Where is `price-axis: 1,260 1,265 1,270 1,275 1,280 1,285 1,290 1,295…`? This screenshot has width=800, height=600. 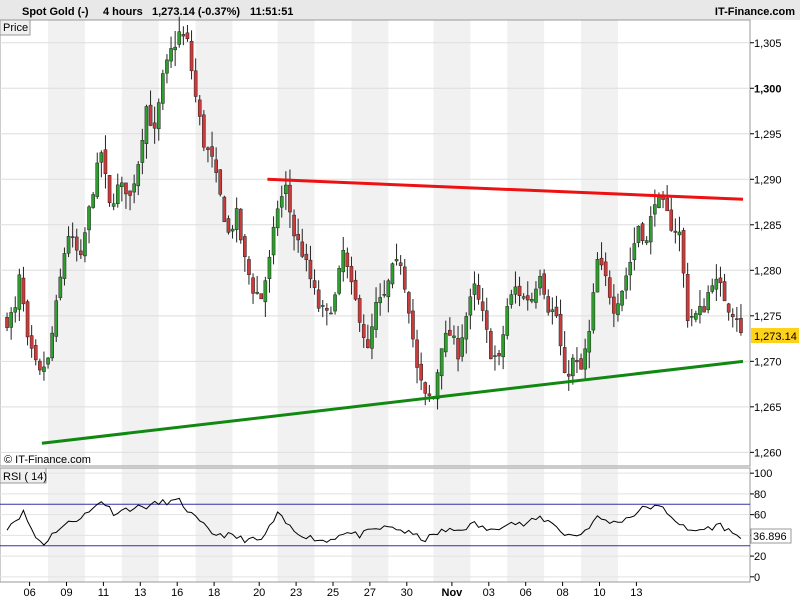
price-axis: 1,260 1,265 1,270 1,275 1,280 1,285 1,290 1,295… is located at coordinates (766, 248).